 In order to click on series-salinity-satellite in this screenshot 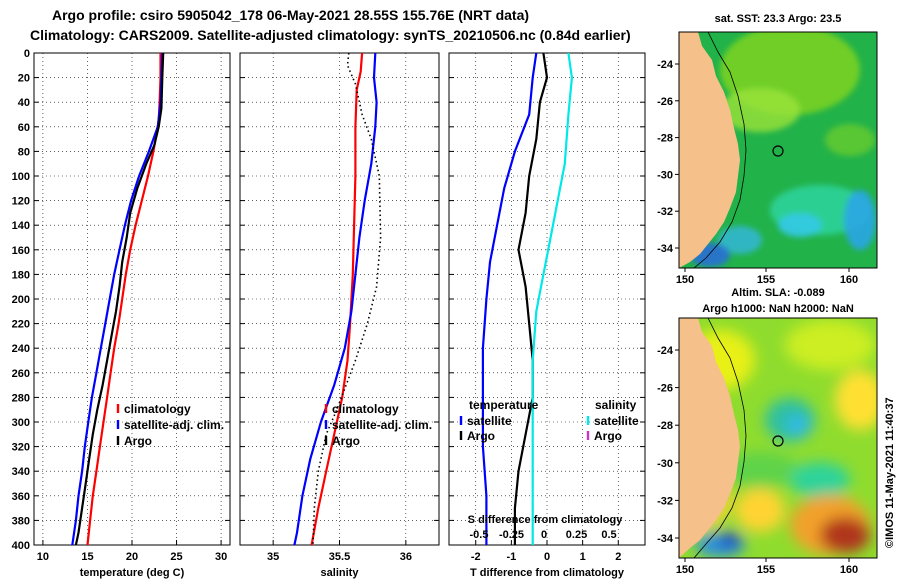, I will do `click(552, 298)`.